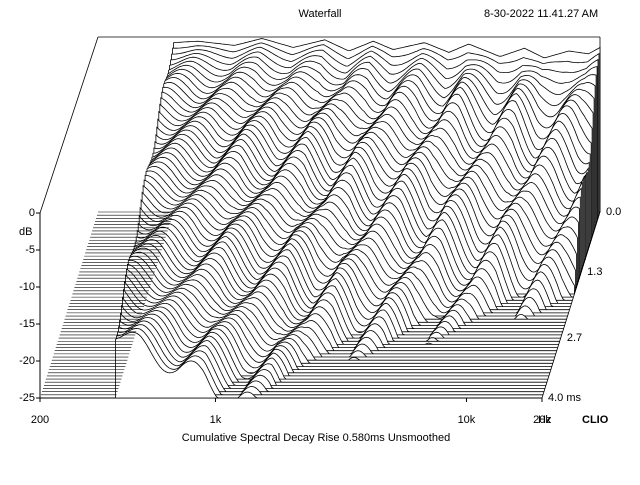 This screenshot has width=640, height=485. What do you see at coordinates (31, 213) in the screenshot?
I see `y-tick-label: 0` at bounding box center [31, 213].